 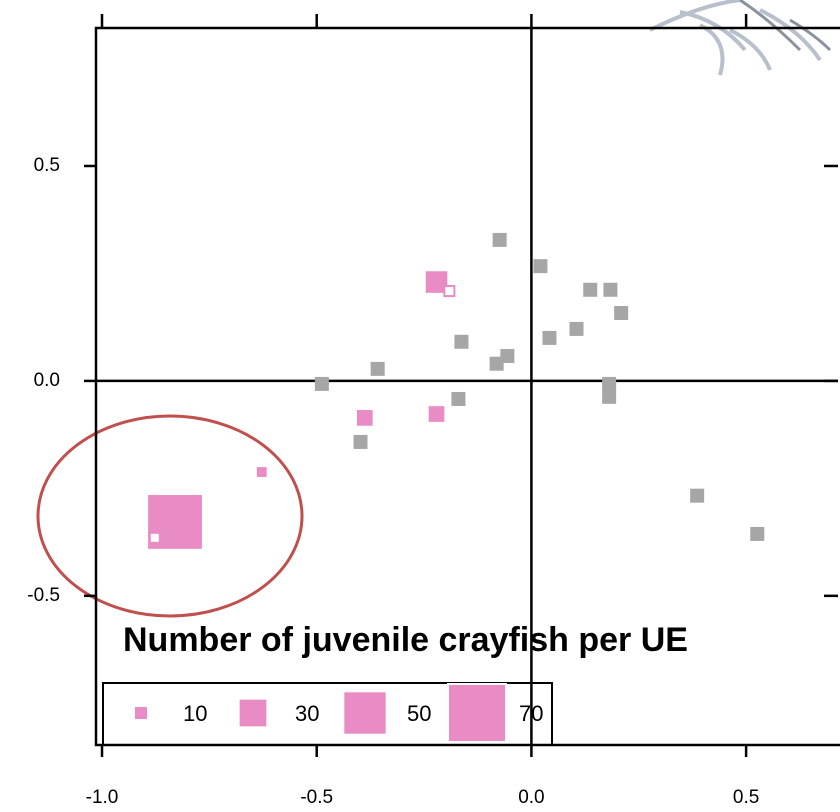 I want to click on highlight-ellipse, so click(x=170, y=516).